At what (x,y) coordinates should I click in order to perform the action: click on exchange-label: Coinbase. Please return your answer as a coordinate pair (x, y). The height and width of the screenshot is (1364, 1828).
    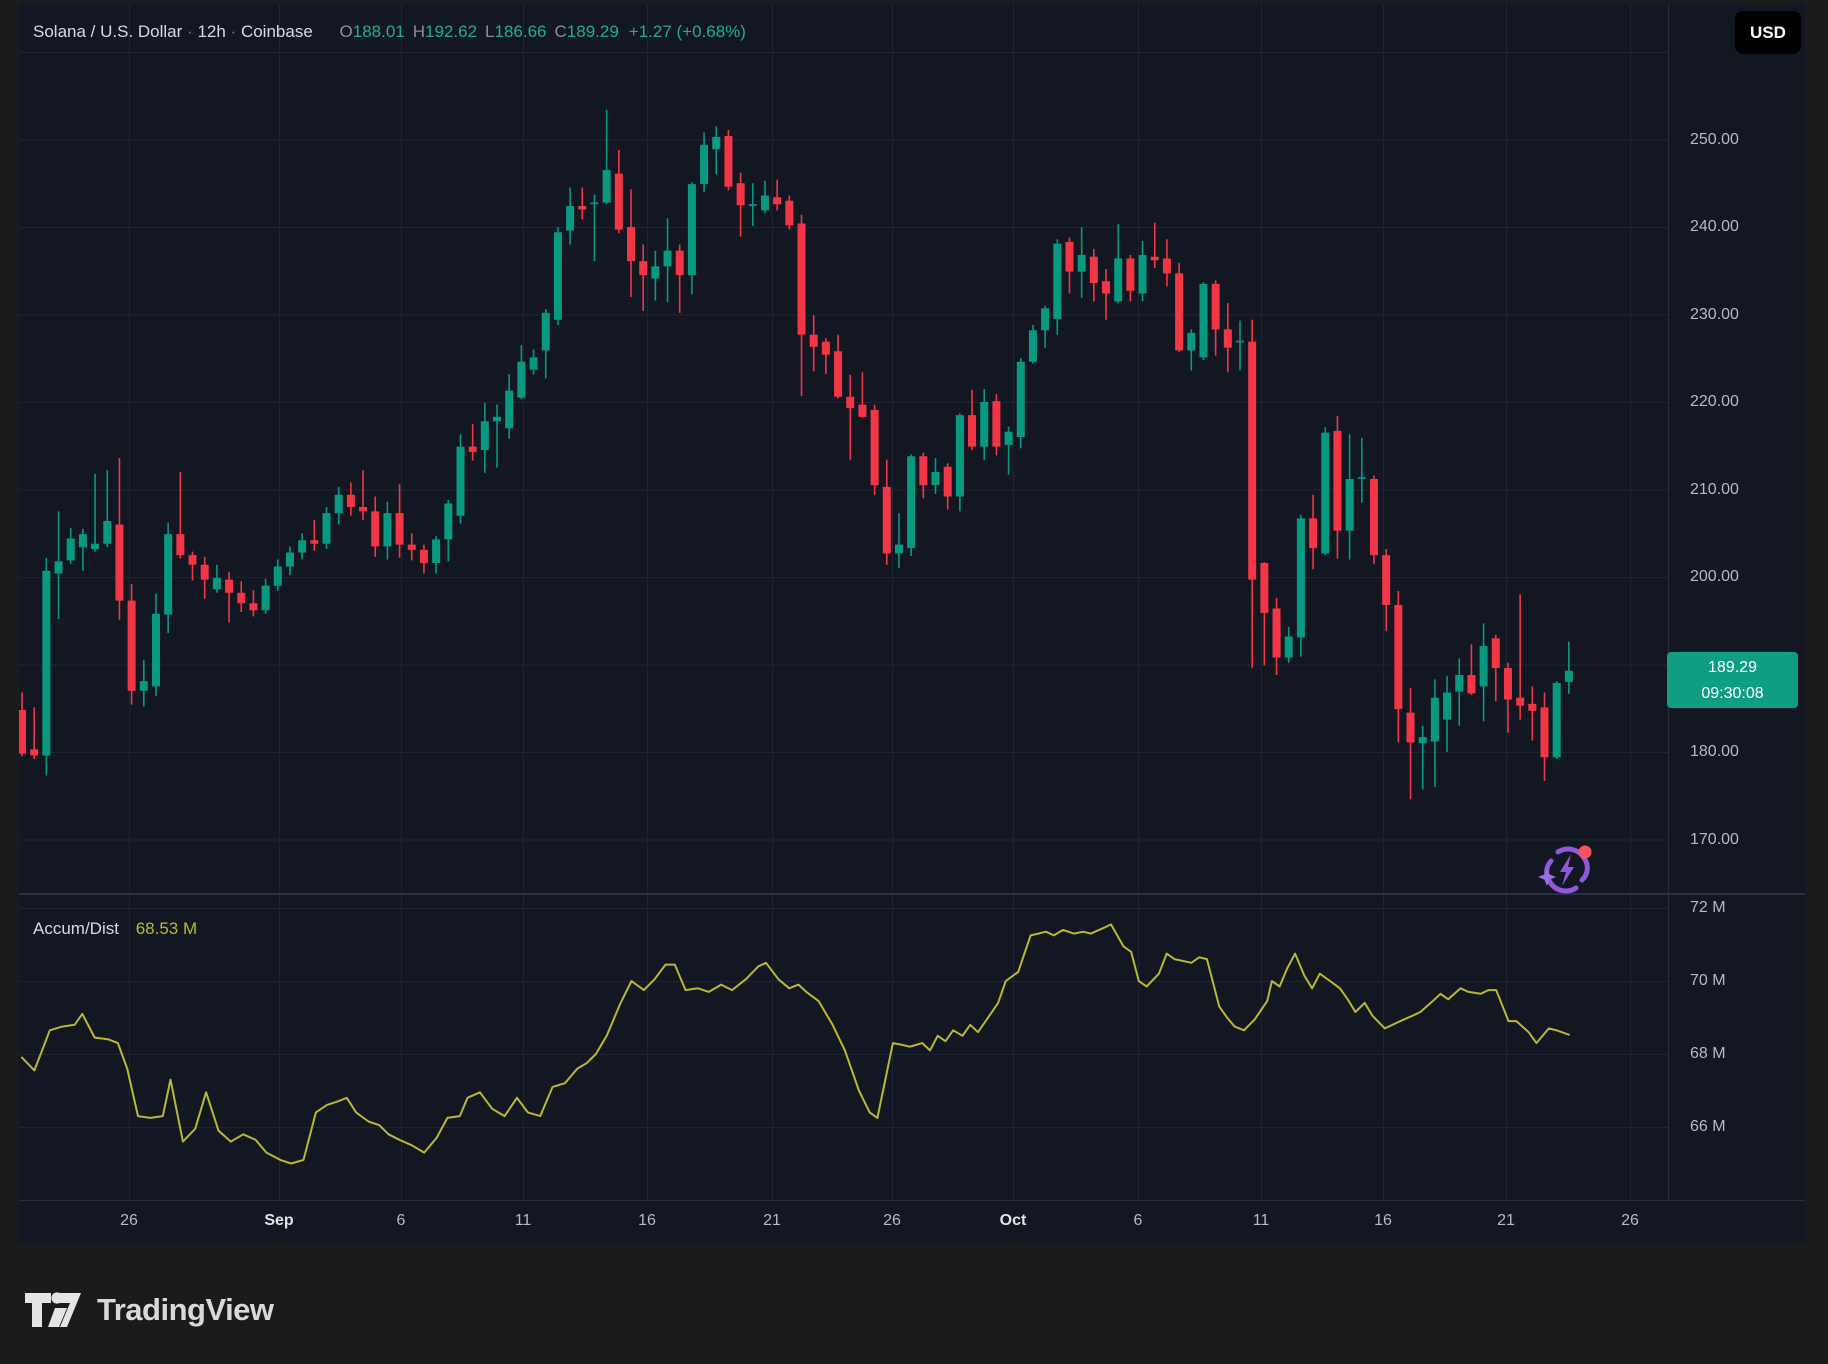
    Looking at the image, I should click on (276, 31).